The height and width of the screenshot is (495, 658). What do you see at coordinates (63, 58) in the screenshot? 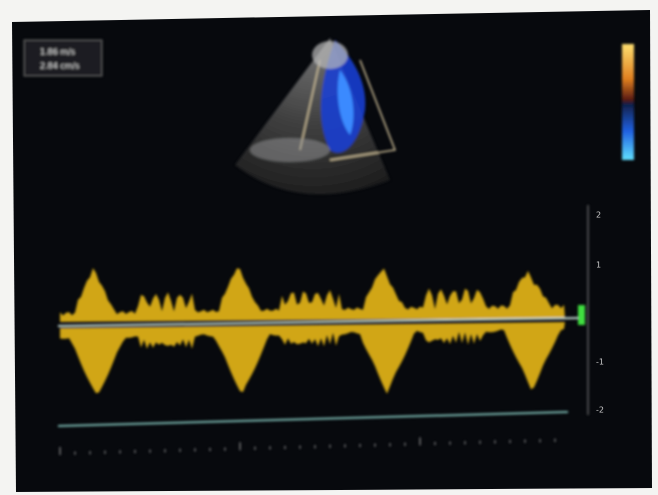
I see `overlay-box` at bounding box center [63, 58].